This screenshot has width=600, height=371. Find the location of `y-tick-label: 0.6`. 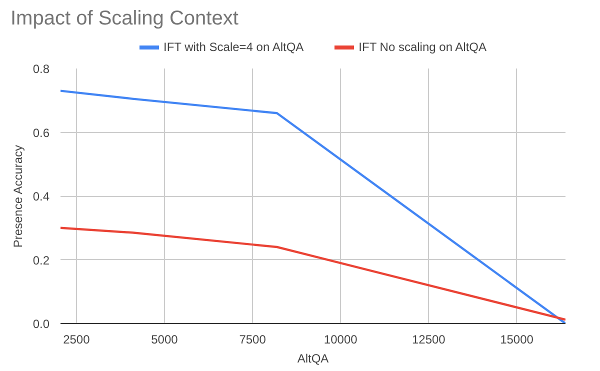

y-tick-label: 0.6 is located at coordinates (41, 133).